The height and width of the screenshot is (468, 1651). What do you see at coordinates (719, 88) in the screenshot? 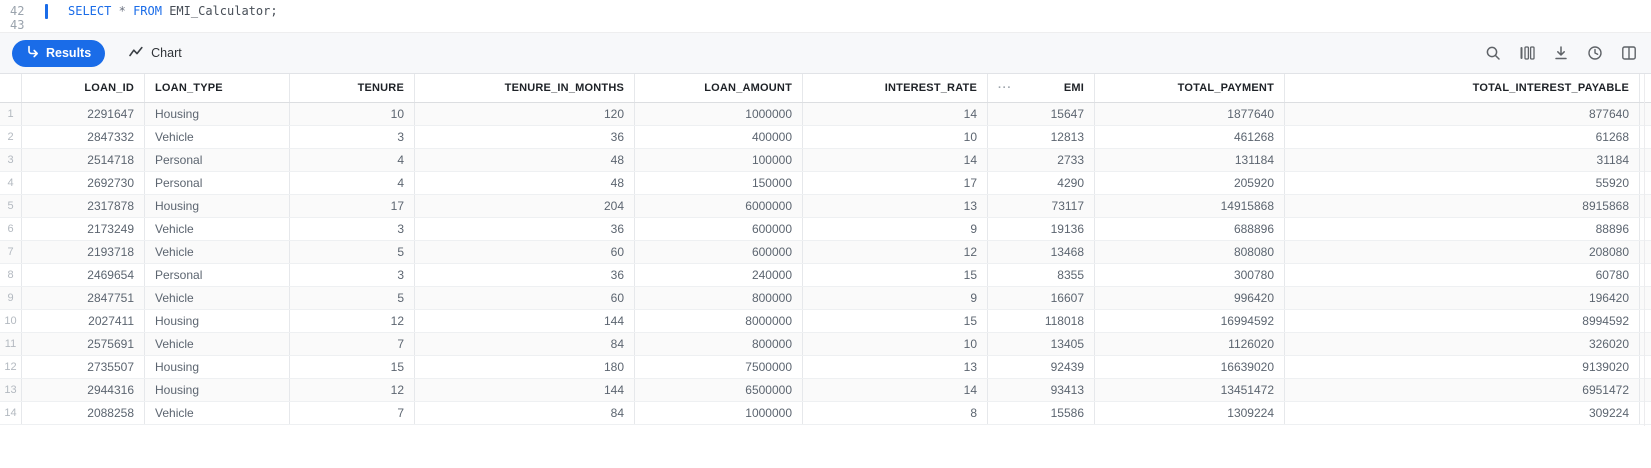
I see `column-header-loan_amount: LOAN_AMOUNT` at bounding box center [719, 88].